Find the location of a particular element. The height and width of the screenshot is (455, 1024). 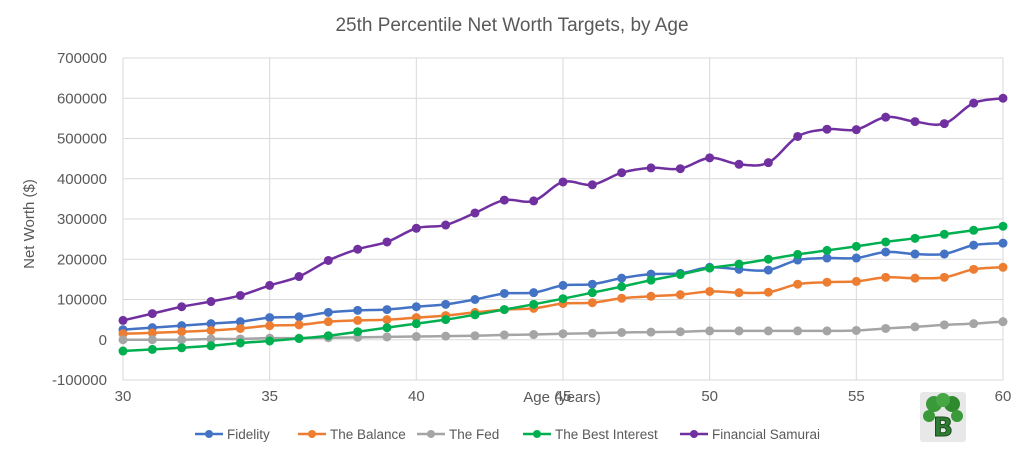

x-tick-label: 35 is located at coordinates (269, 396).